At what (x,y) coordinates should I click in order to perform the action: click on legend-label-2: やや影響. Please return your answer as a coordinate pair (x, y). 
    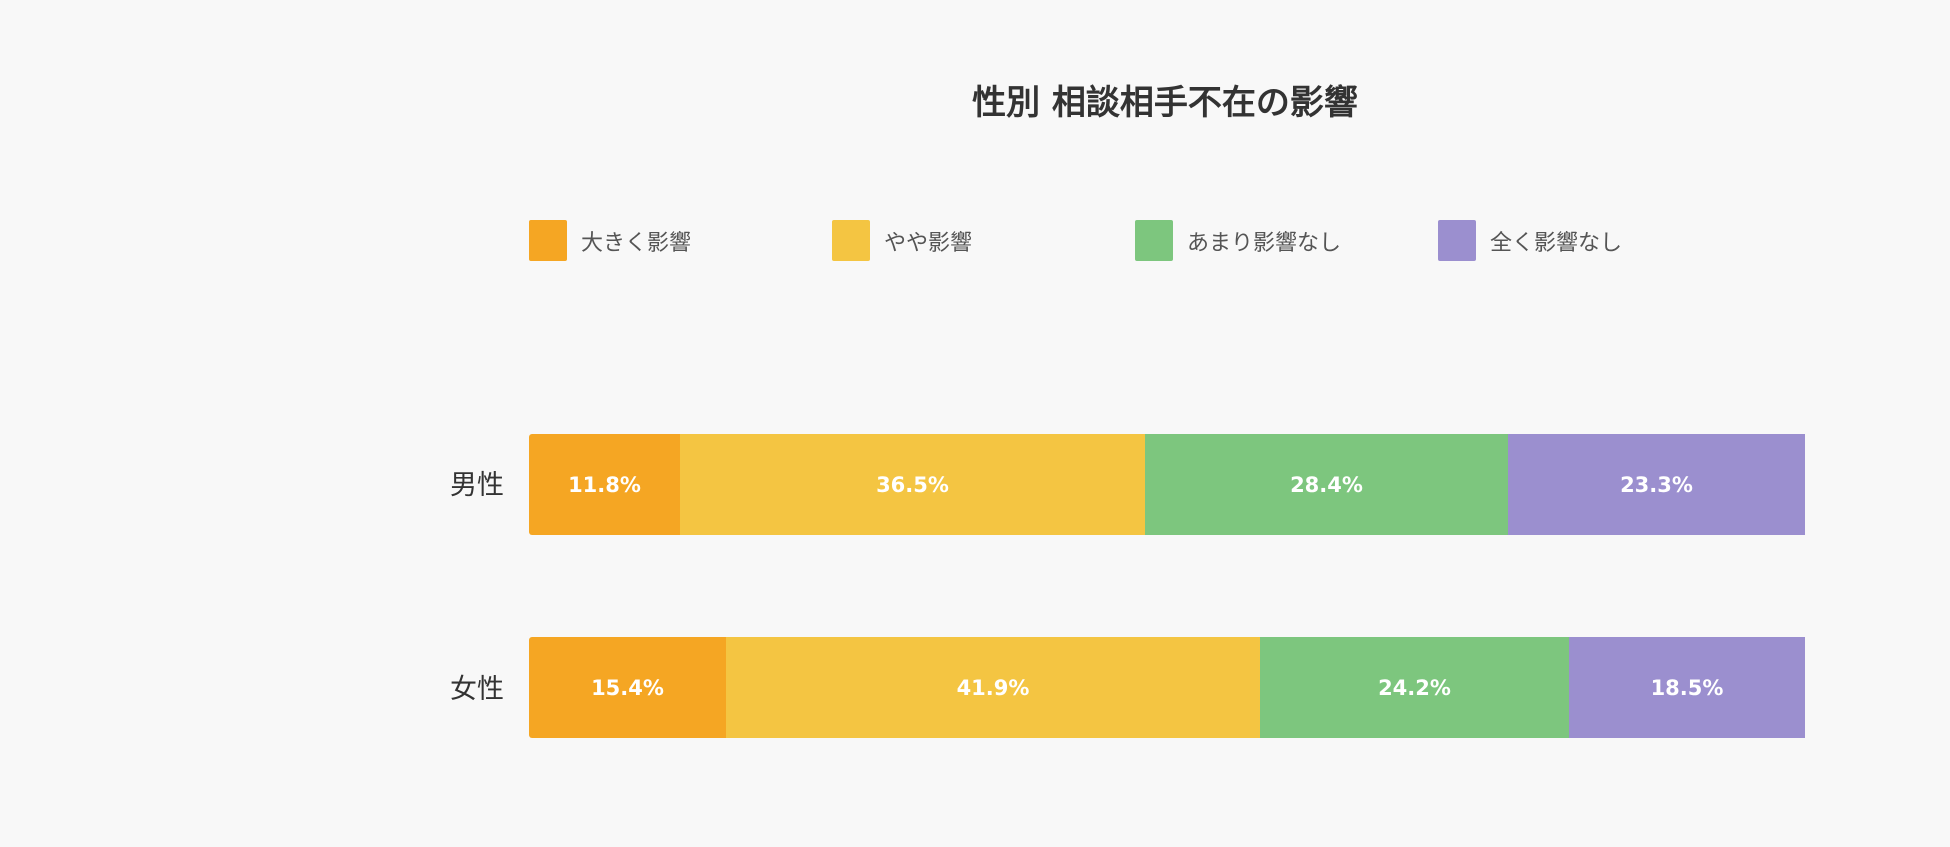
    Looking at the image, I should click on (928, 243).